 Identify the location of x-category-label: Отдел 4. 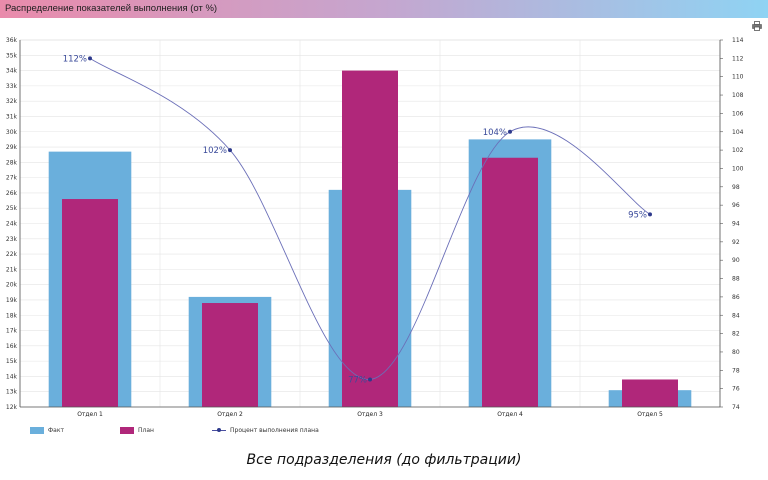
(510, 414).